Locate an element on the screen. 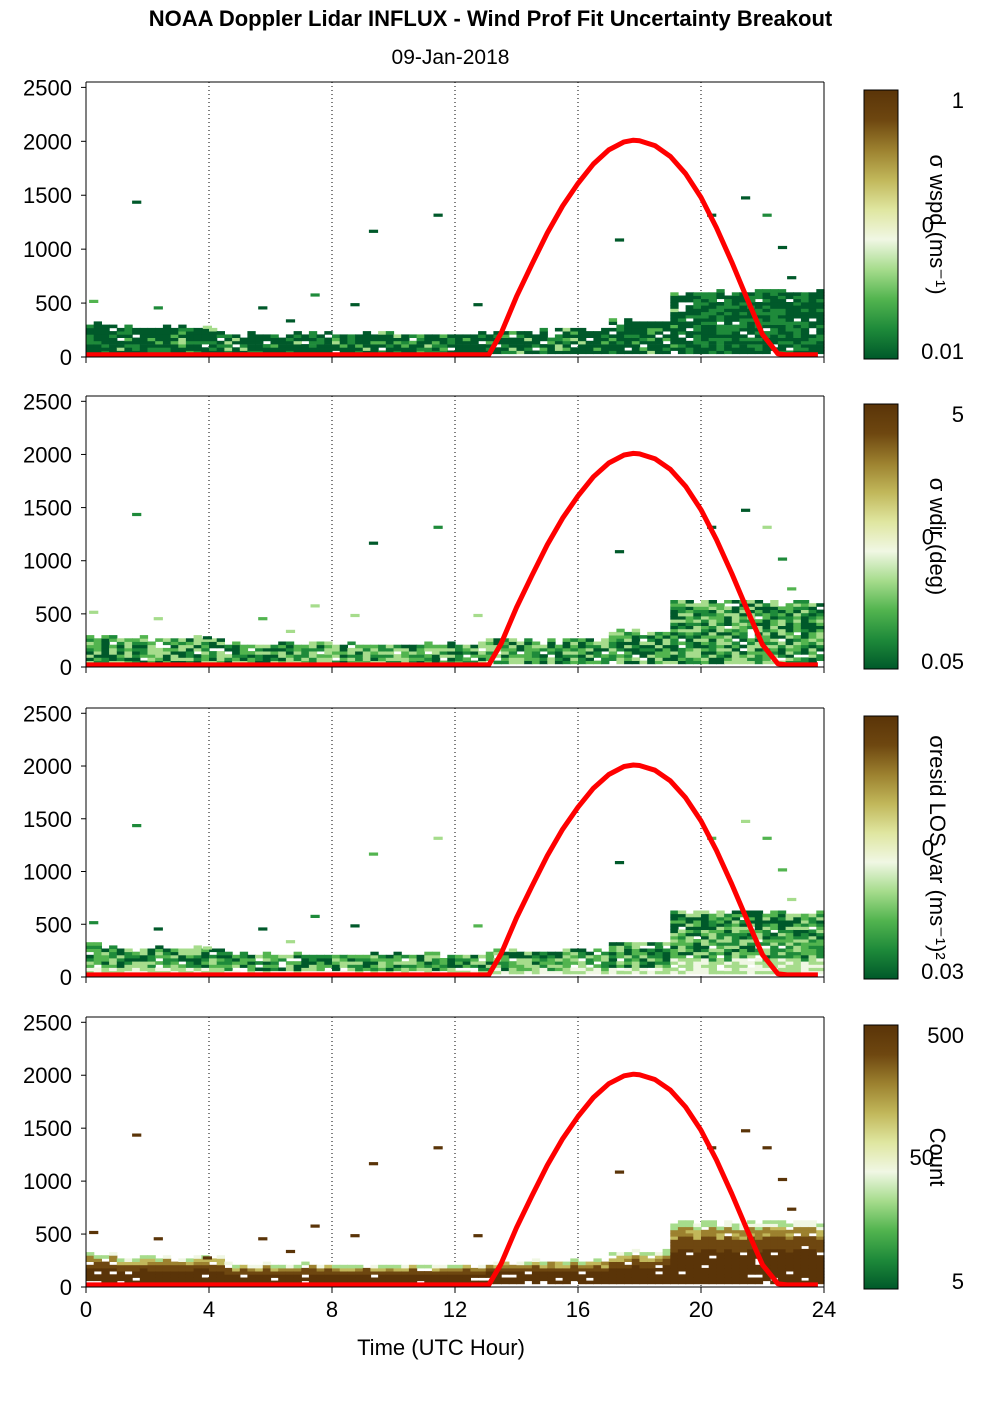  colorbar-label: σresid LOS var (ms⁻¹)² is located at coordinates (937, 847).